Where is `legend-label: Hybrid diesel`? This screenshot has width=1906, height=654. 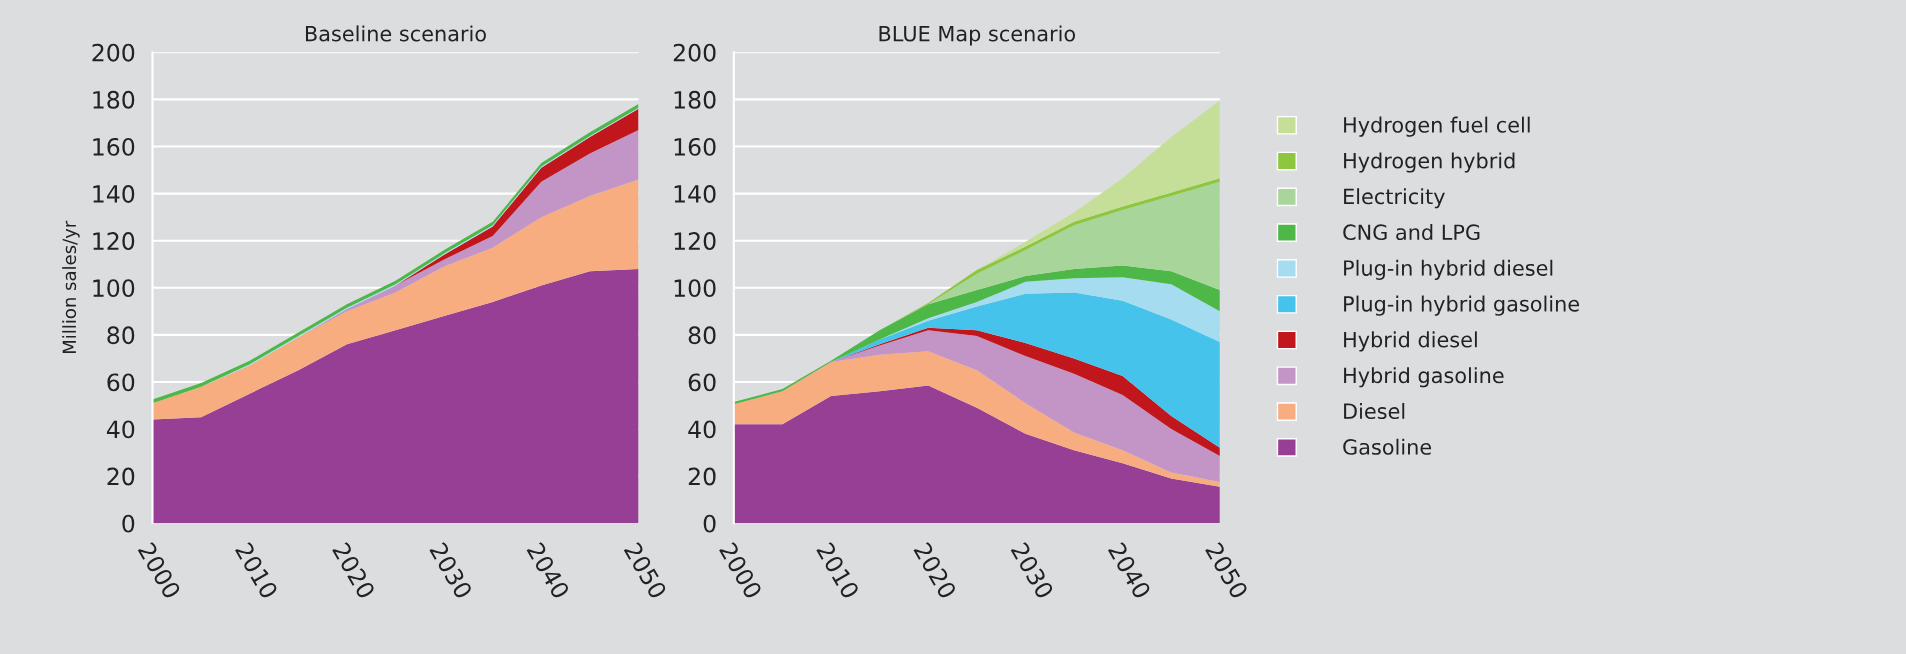
legend-label: Hybrid diesel is located at coordinates (1410, 341).